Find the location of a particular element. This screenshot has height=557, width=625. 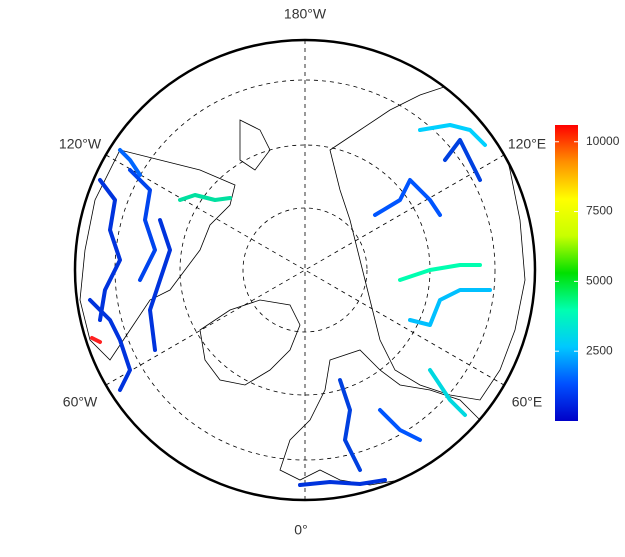

europe is located at coordinates (380, 417).